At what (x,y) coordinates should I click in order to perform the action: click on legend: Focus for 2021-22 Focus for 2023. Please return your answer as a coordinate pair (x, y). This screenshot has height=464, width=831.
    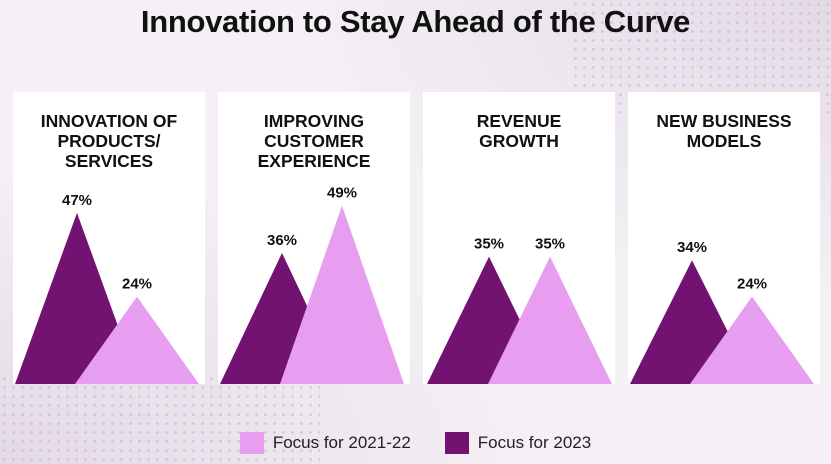
    Looking at the image, I should click on (415, 443).